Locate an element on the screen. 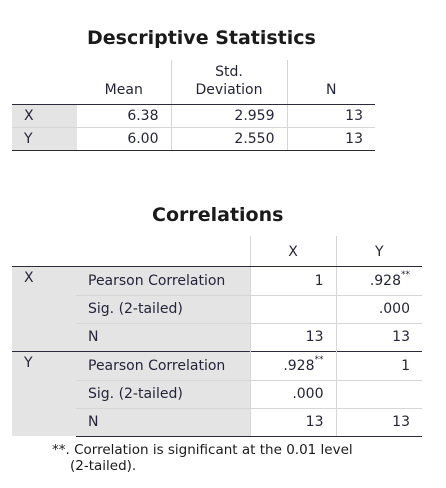 The height and width of the screenshot is (488, 446). correlations-title: Correlations is located at coordinates (218, 215).